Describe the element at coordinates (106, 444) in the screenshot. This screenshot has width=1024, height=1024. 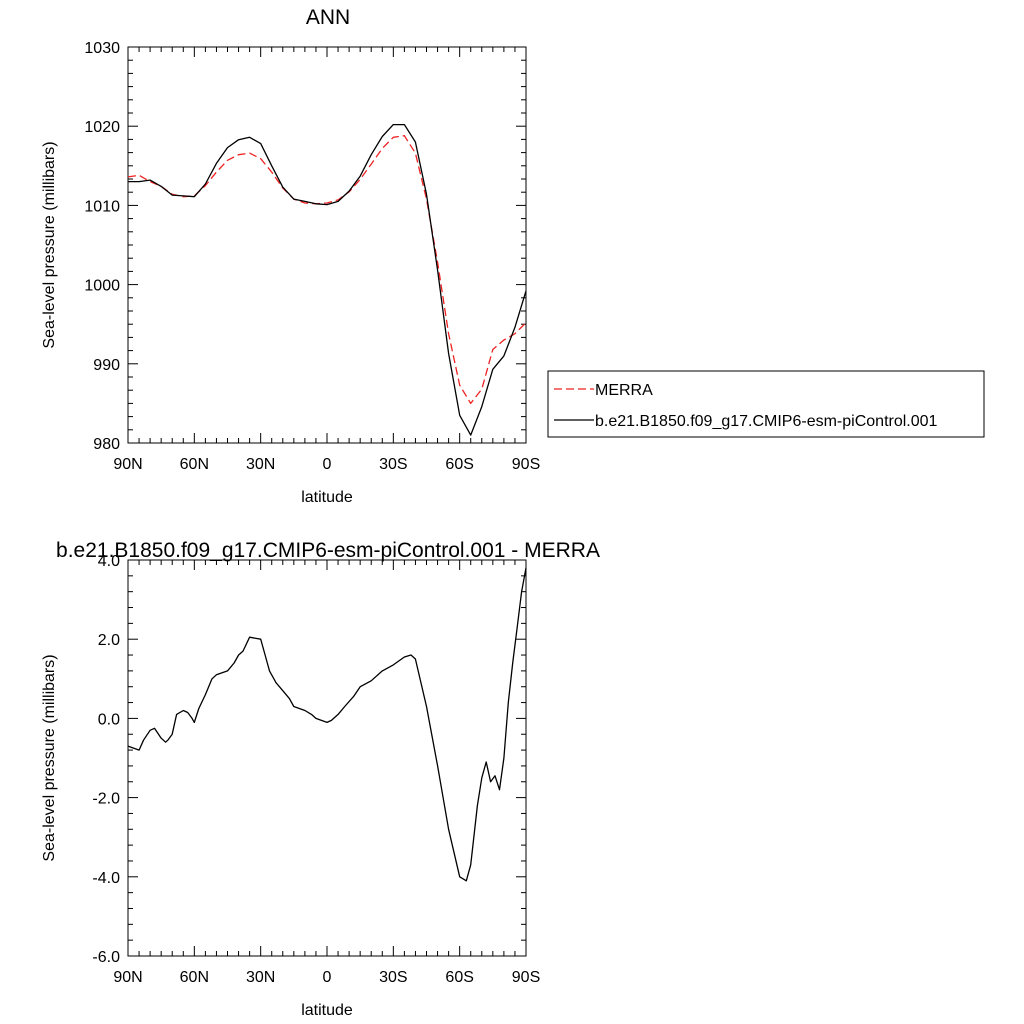
I see `top-y-tick-label: 980` at that location.